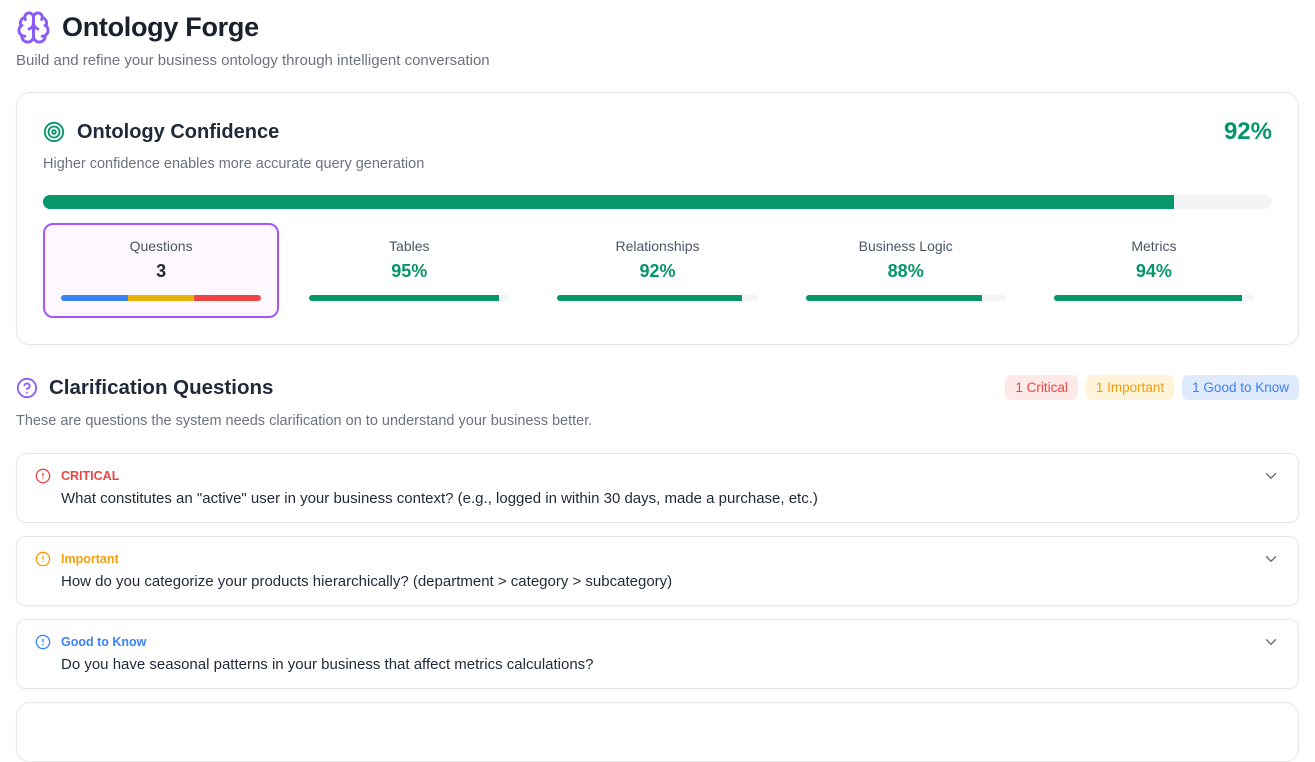  Describe the element at coordinates (1153, 298) in the screenshot. I see `stat-metrics-bar` at that location.